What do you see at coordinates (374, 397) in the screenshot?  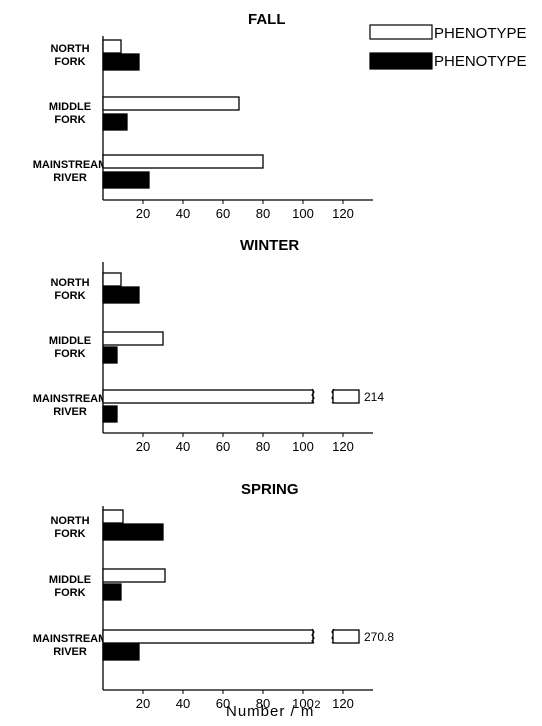 I see `bar-value-label: 214` at bounding box center [374, 397].